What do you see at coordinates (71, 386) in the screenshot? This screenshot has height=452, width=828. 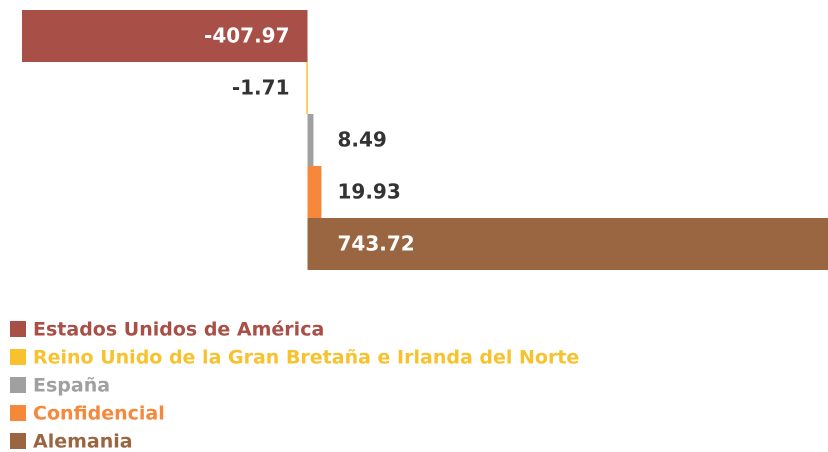 I see `legend-label: España` at bounding box center [71, 386].